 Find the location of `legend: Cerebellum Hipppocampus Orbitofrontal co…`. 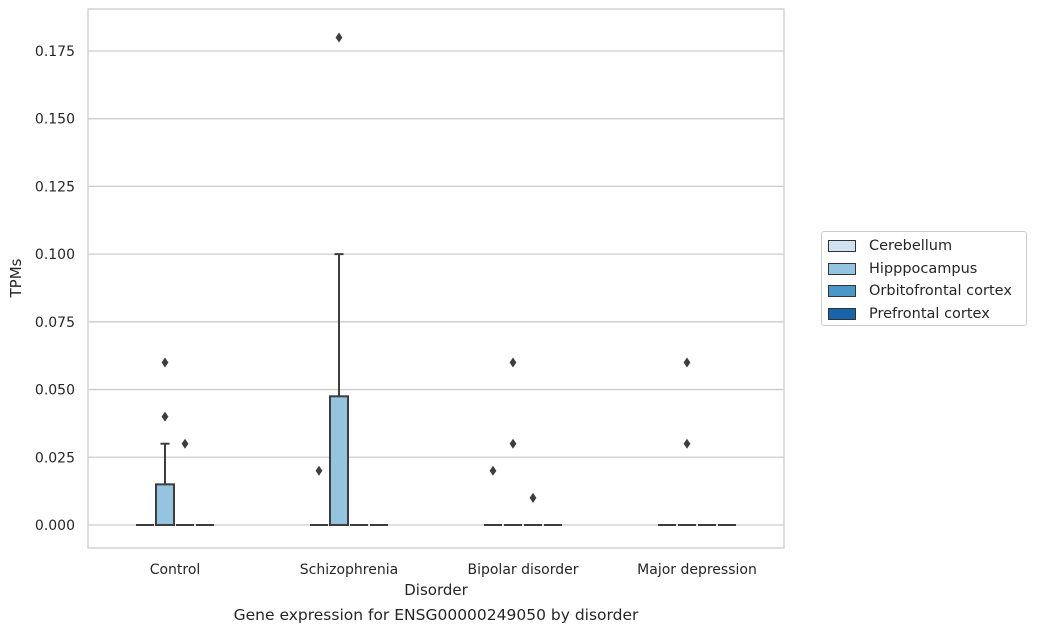

legend: Cerebellum Hipppocampus Orbitofrontal co… is located at coordinates (924, 278).